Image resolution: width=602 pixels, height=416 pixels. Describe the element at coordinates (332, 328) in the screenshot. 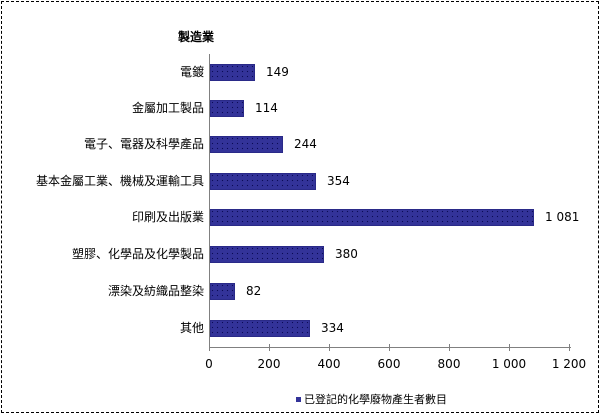

I see `value-label: 334` at that location.